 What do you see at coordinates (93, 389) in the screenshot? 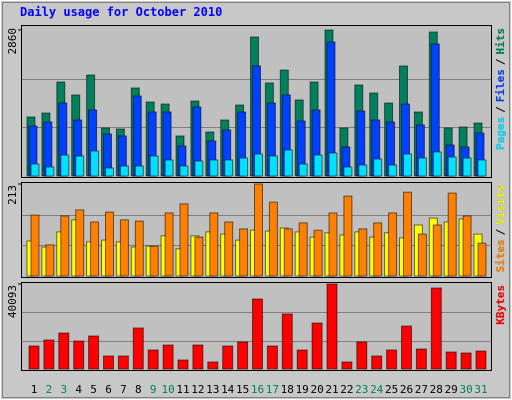
I see `x-tick-label: 5` at bounding box center [93, 389].